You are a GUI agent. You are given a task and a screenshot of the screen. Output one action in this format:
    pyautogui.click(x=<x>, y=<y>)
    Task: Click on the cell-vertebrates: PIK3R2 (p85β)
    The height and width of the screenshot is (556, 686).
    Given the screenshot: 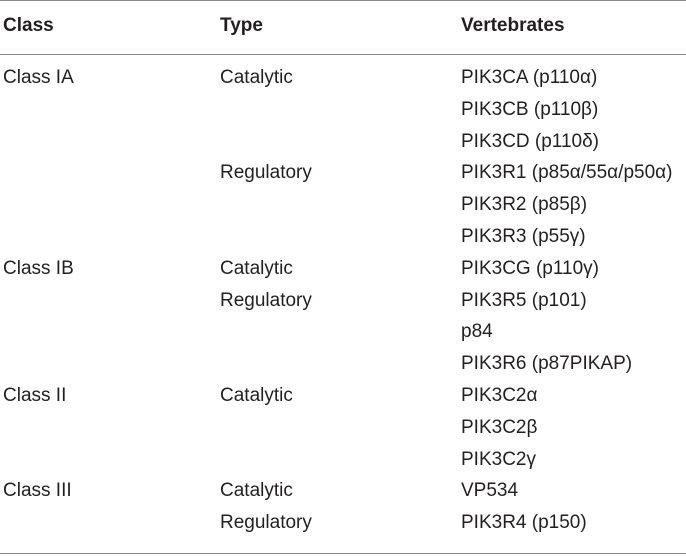 What is the action you would take?
    pyautogui.click(x=524, y=205)
    